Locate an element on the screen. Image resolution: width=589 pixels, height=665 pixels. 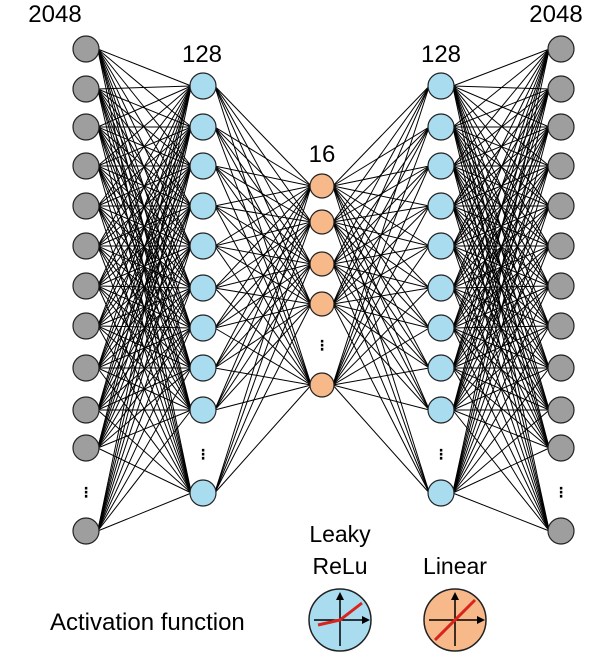
legend-linear-label: Linear is located at coordinates (455, 566).